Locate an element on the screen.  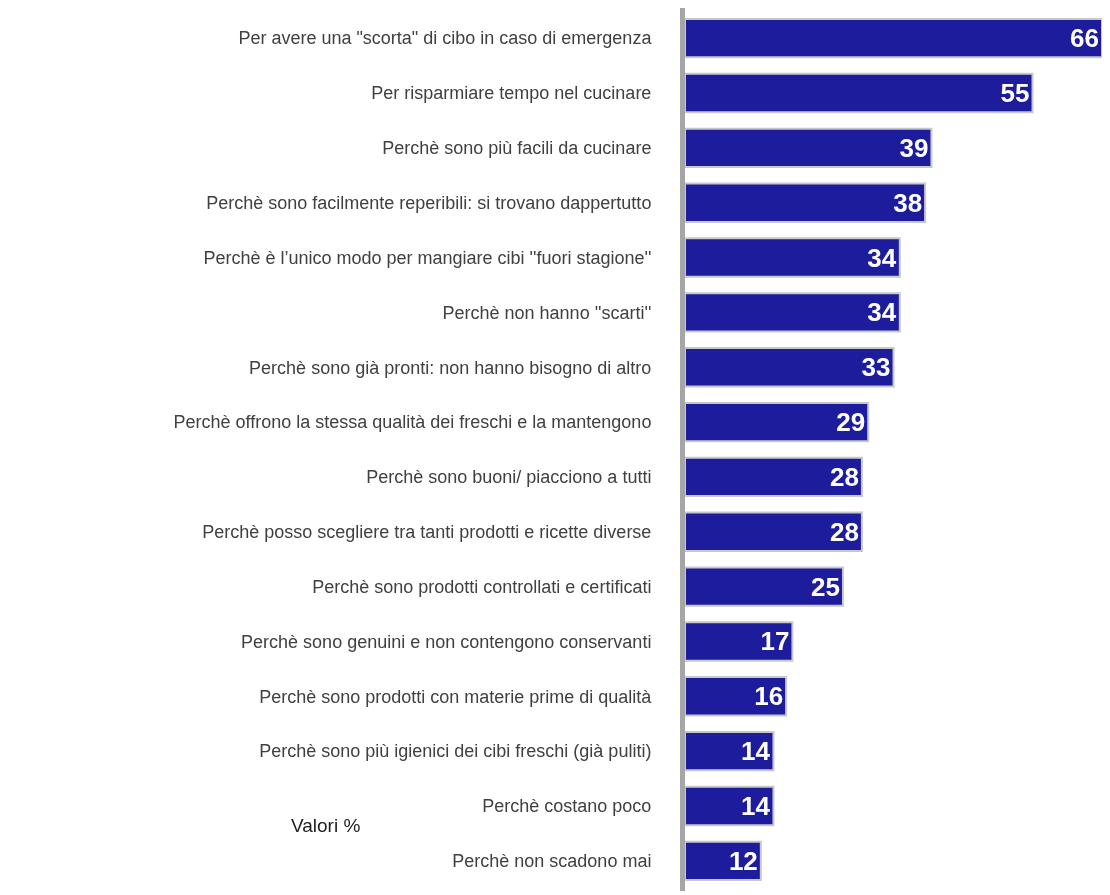
data-label: 12 is located at coordinates (743, 860).